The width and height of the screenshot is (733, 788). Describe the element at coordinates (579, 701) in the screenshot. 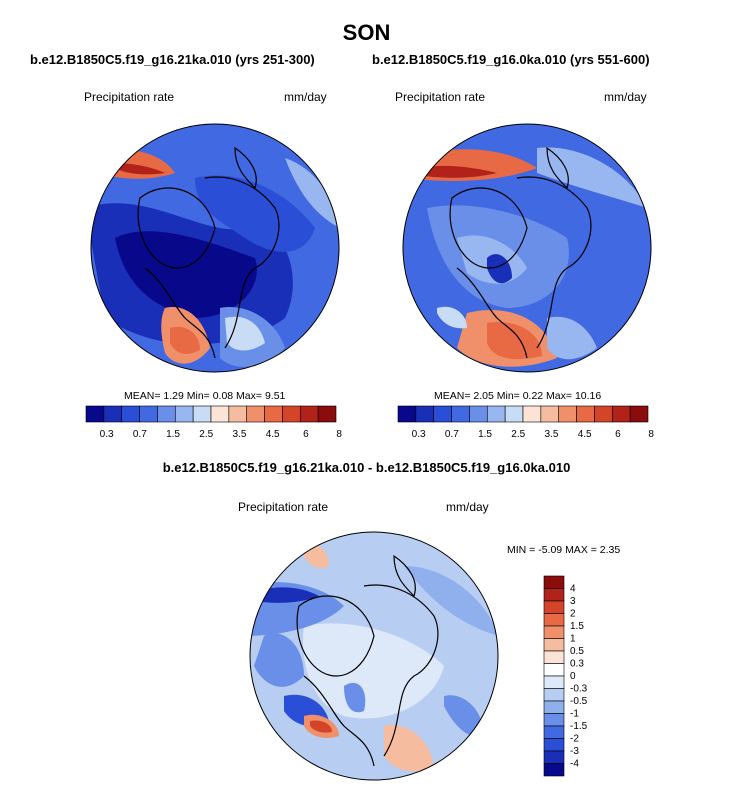

I see `colorbar-tick-label: -0.5` at that location.